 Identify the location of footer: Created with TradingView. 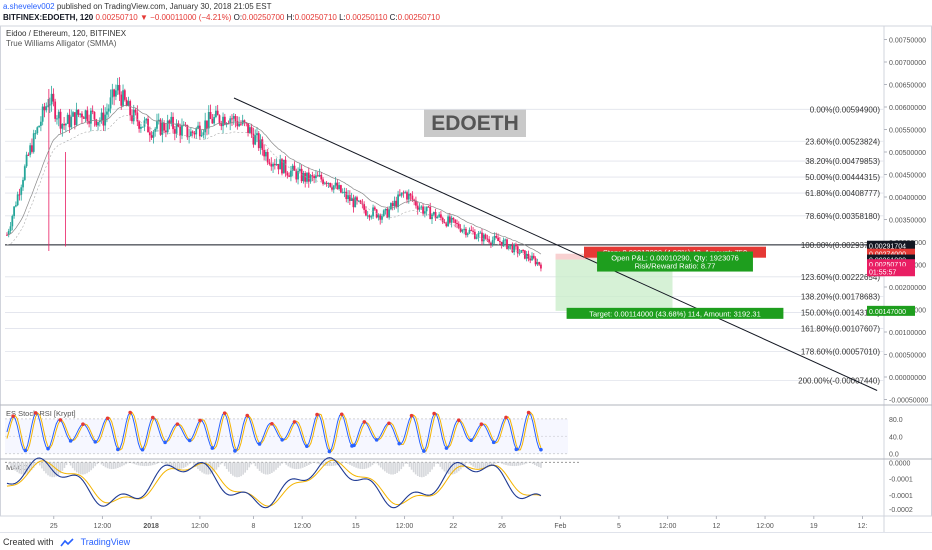
(466, 541).